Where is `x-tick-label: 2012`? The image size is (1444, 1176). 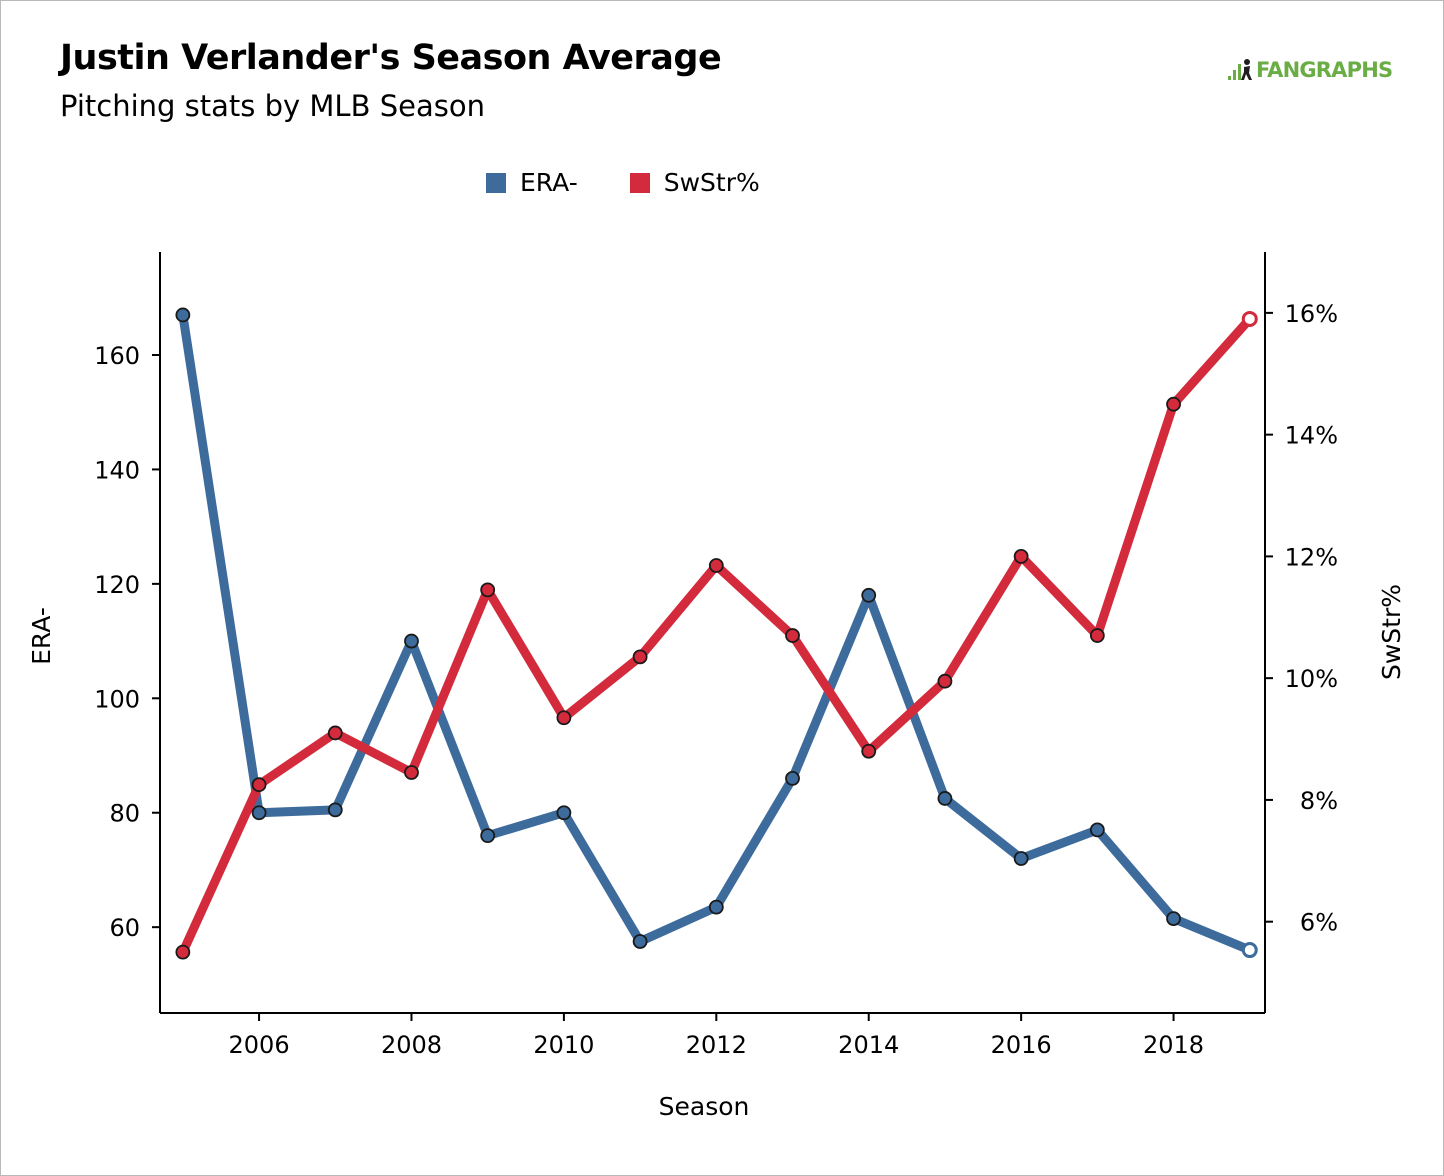 x-tick-label: 2012 is located at coordinates (716, 1045).